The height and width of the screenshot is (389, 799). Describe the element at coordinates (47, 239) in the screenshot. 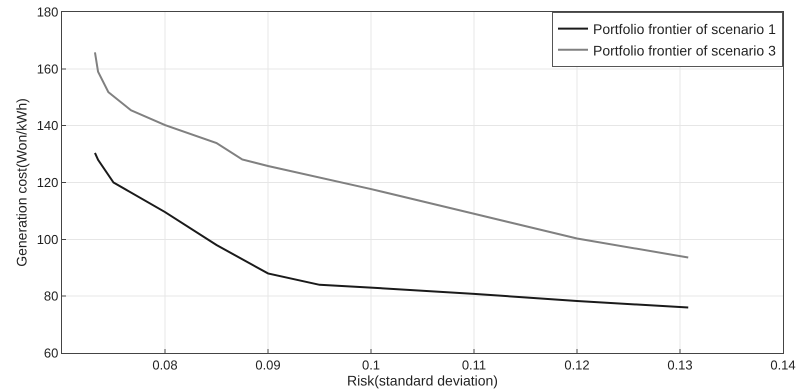

I see `y-tick-label: 100` at that location.